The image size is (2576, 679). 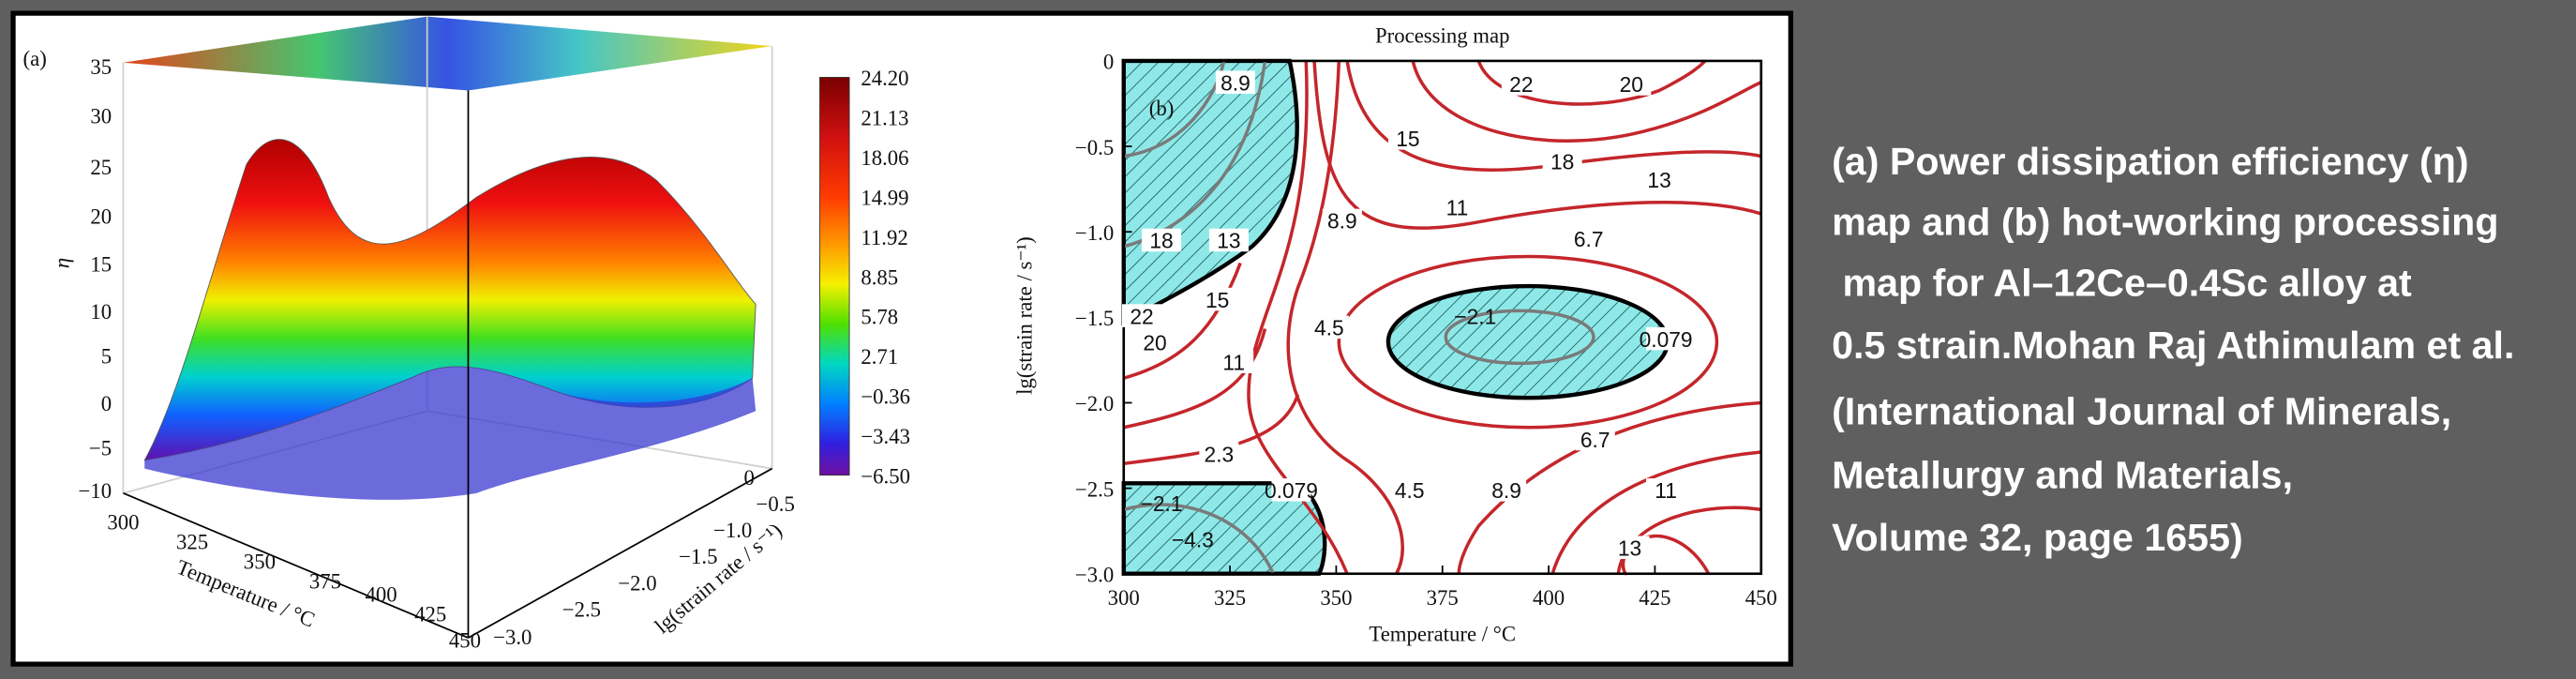 What do you see at coordinates (2173, 345) in the screenshot?
I see `caption-line: 0.5 strain.Mohan Raj Athimulam et al.` at bounding box center [2173, 345].